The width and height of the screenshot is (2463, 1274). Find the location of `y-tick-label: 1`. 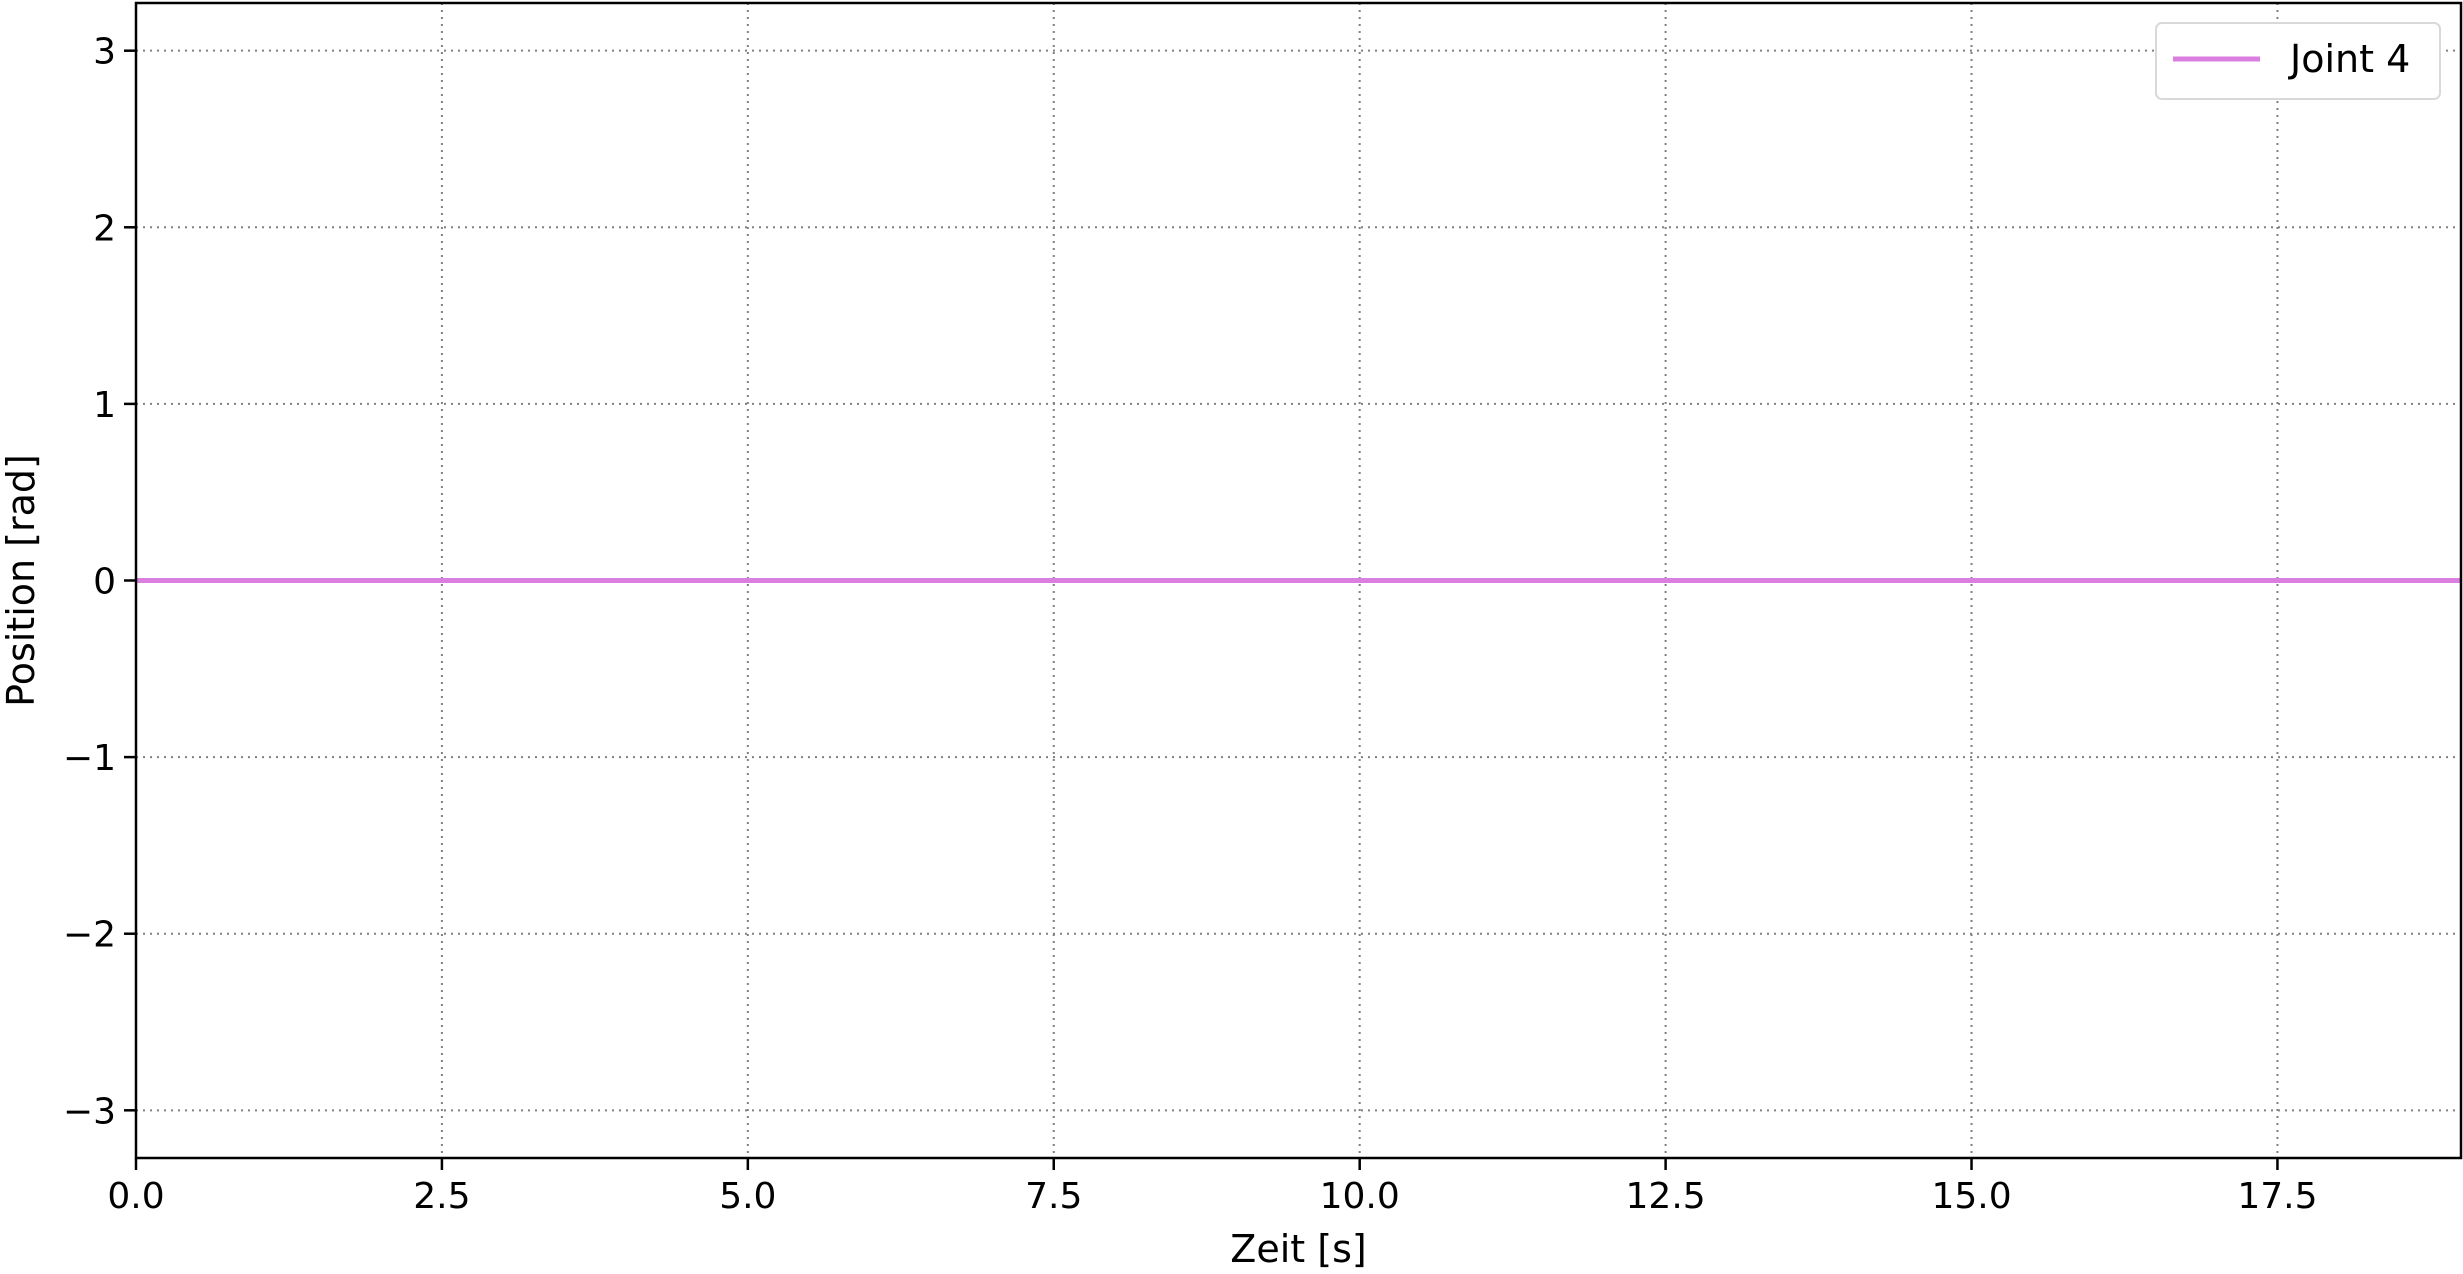

y-tick-label: 1 is located at coordinates (104, 405).